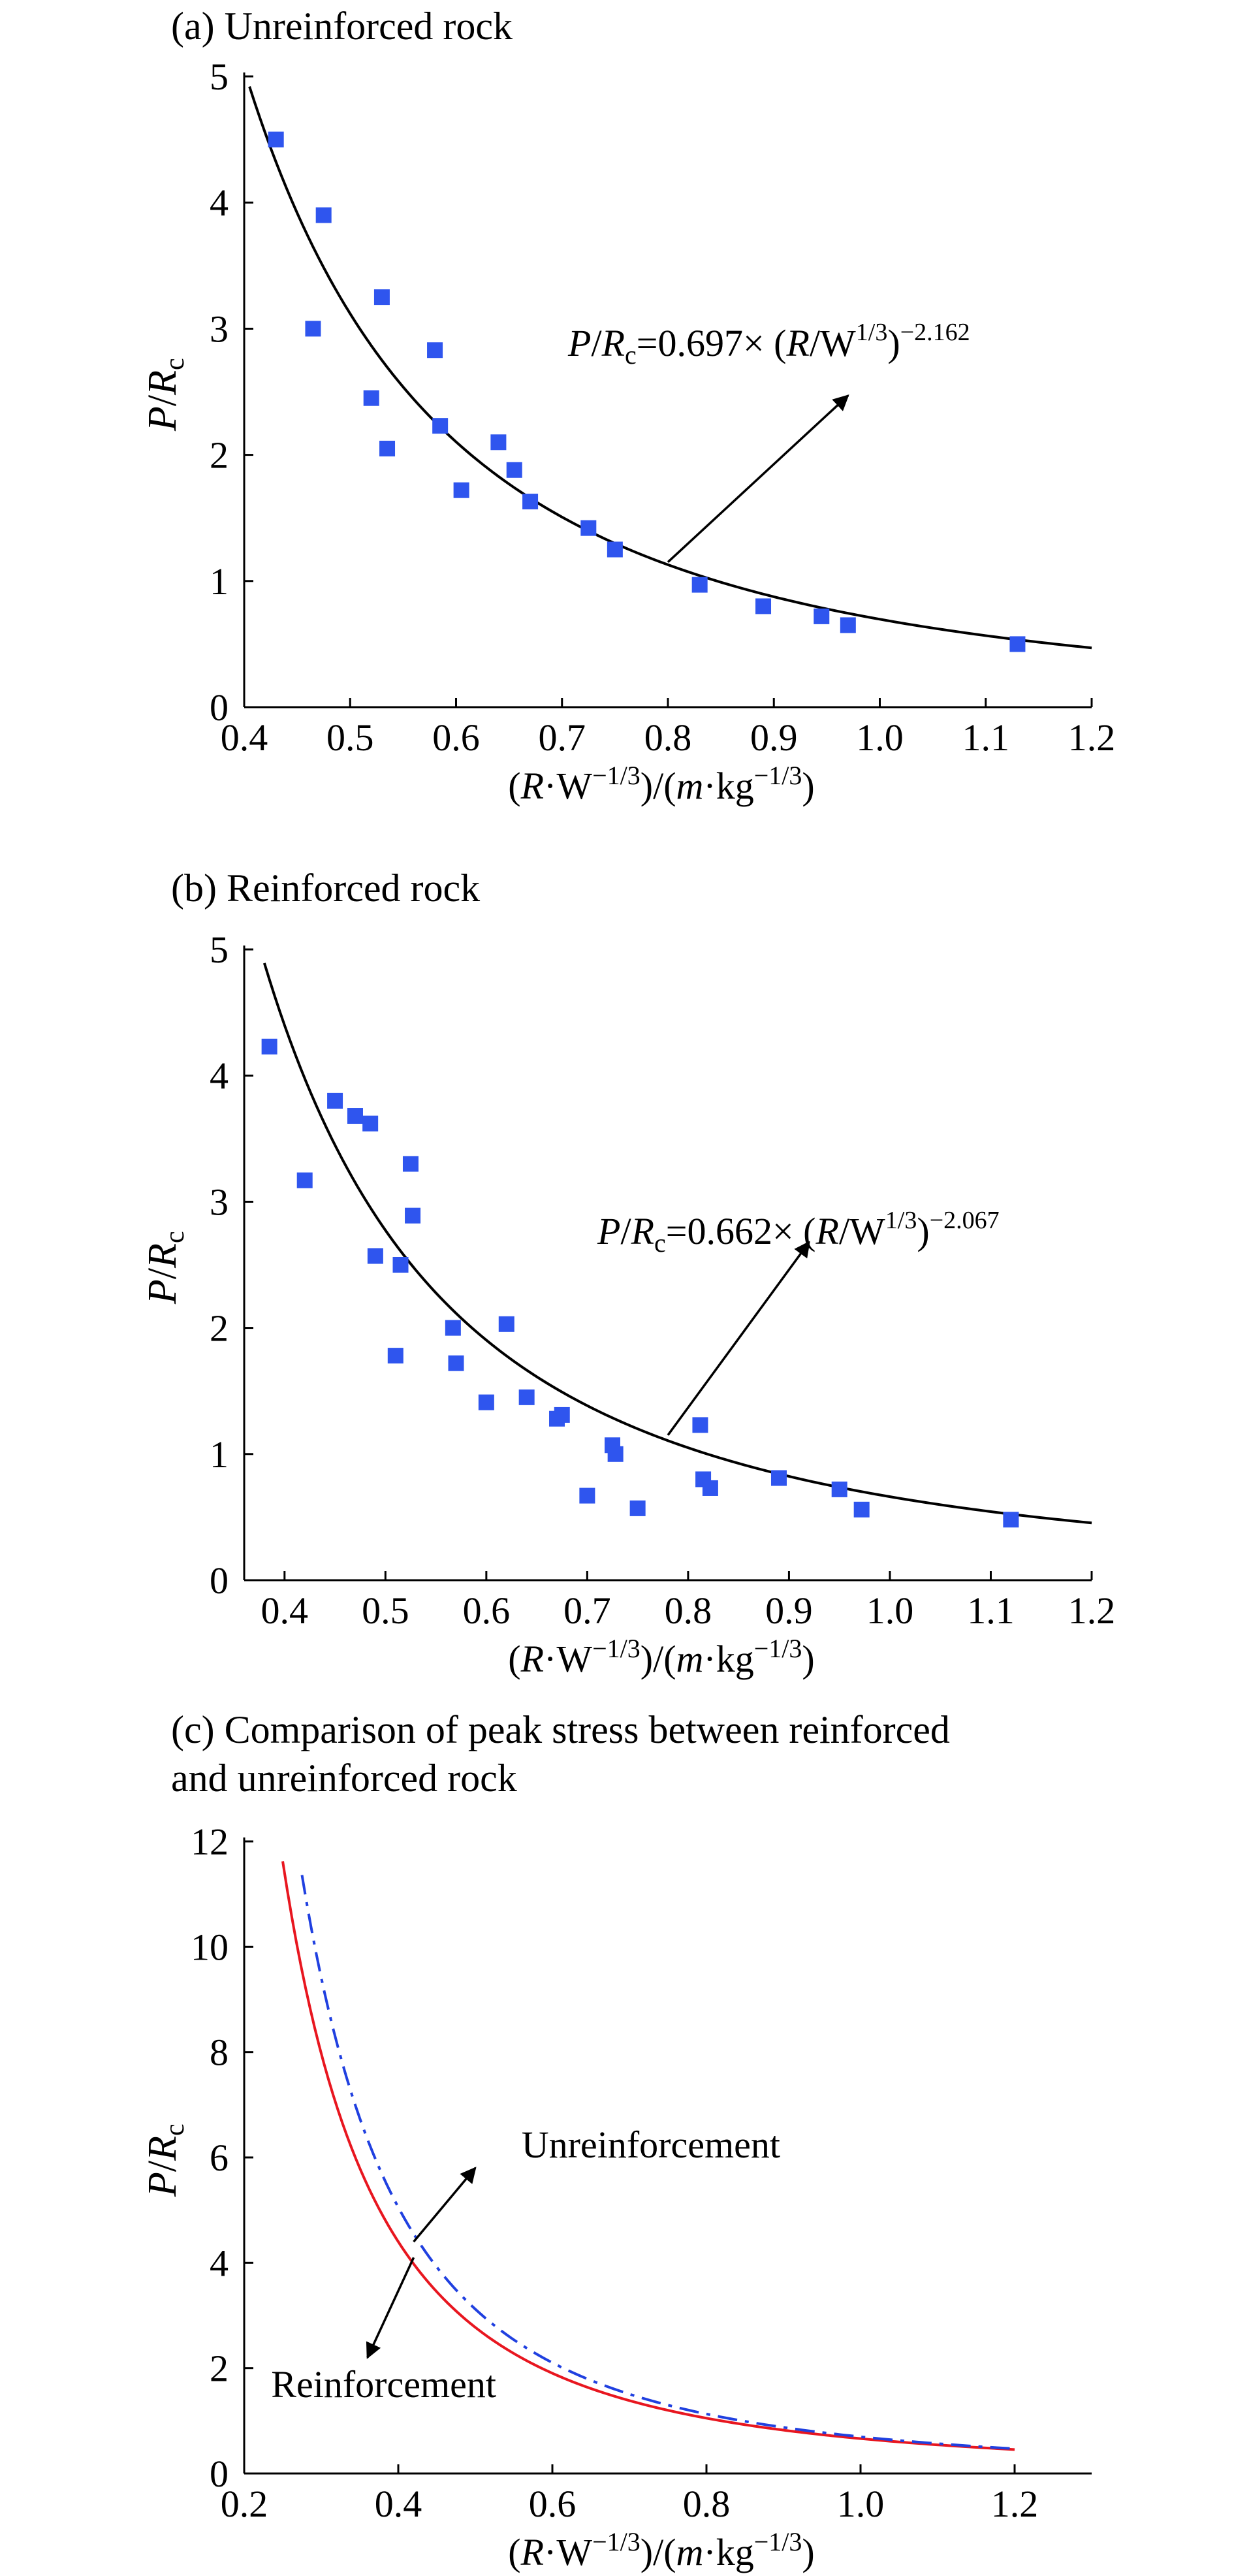 Image resolution: width=1234 pixels, height=2576 pixels. What do you see at coordinates (661, 1657) in the screenshot?
I see `x-axis-label: (R·W−1/3)/(m·kg−1/3)` at bounding box center [661, 1657].